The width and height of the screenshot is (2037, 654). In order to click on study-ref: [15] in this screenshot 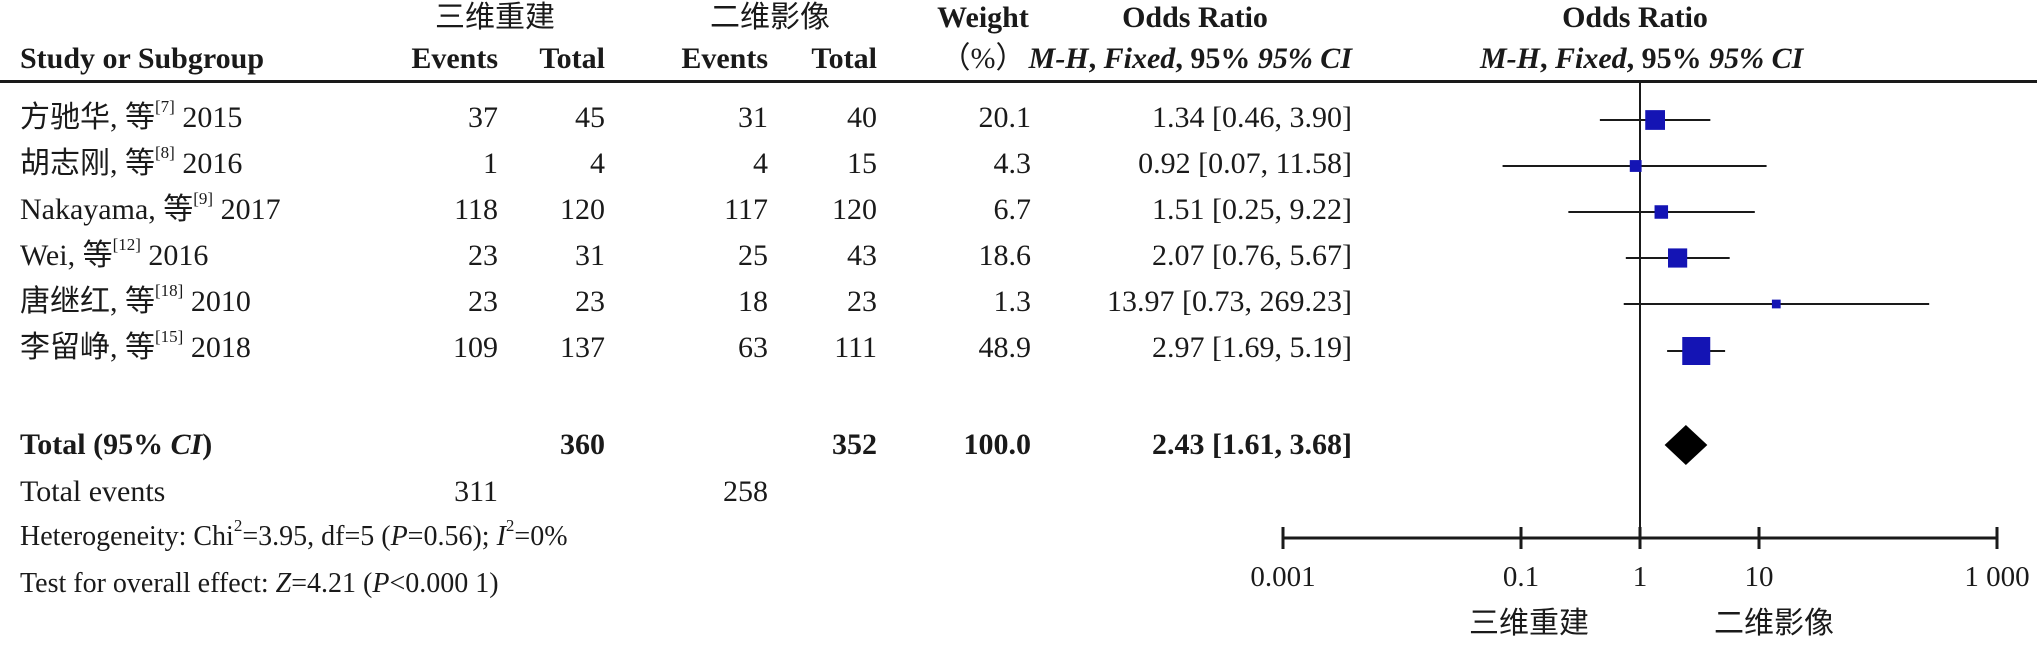, I will do `click(169, 336)`.